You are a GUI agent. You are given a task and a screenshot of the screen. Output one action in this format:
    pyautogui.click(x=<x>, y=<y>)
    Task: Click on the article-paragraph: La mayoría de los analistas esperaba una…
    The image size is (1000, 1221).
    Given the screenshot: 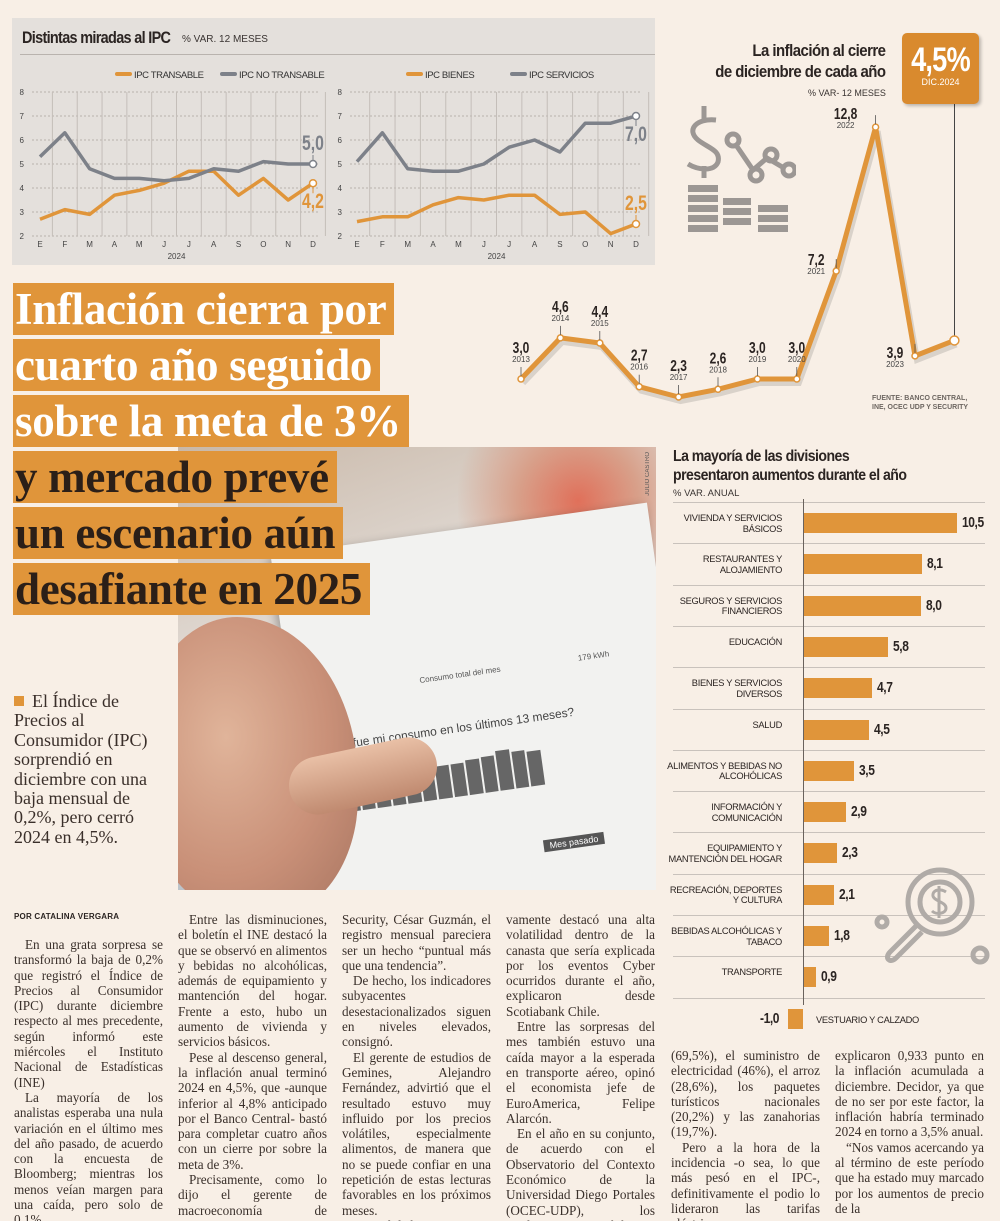 What is the action you would take?
    pyautogui.click(x=88, y=1155)
    